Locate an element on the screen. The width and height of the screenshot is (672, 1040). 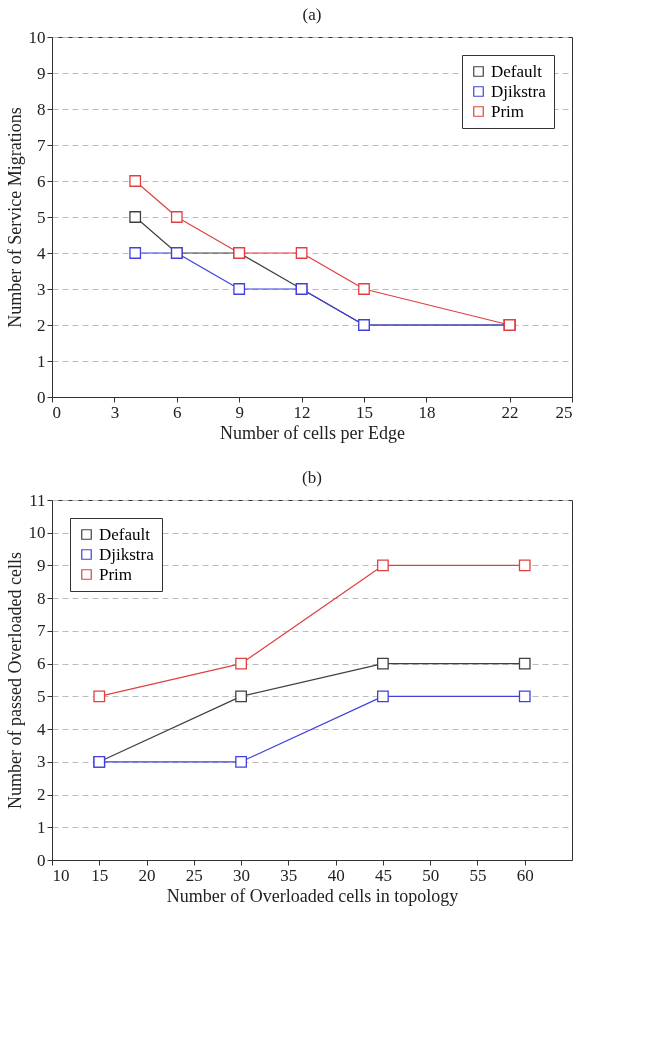
chart-title: (a) is located at coordinates (312, 14).